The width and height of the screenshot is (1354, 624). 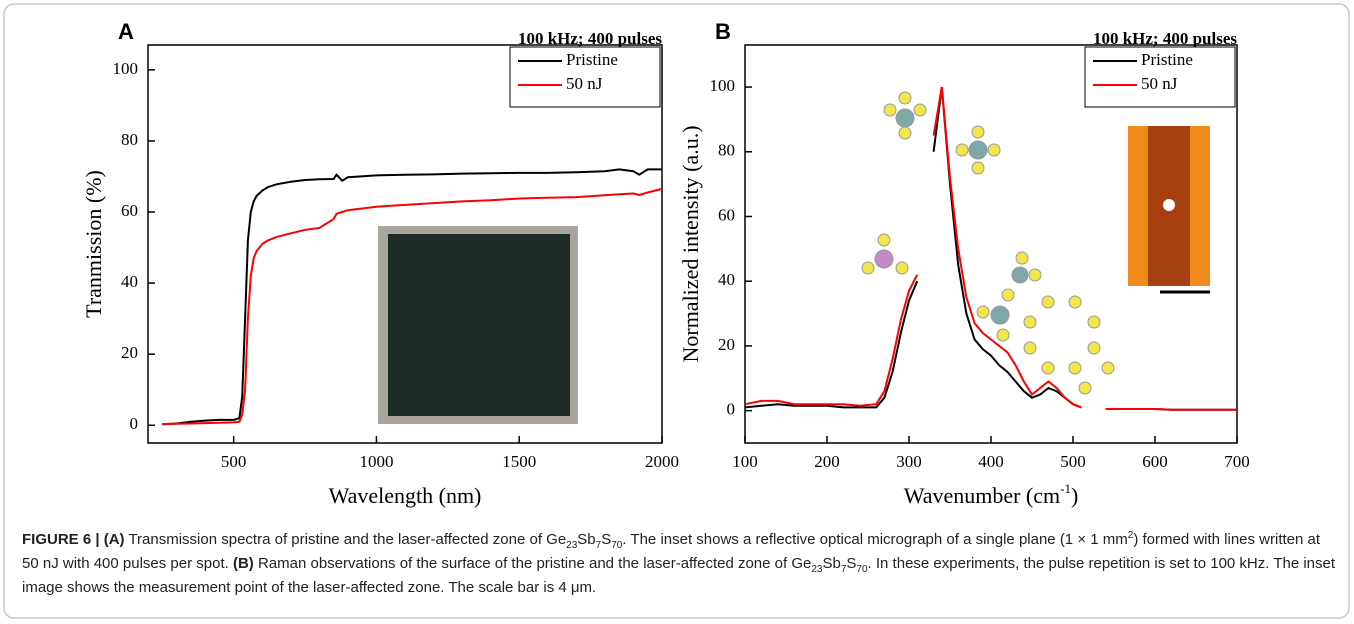 What do you see at coordinates (982, 495) in the screenshot?
I see `label-part: Wavenumber (cm` at bounding box center [982, 495].